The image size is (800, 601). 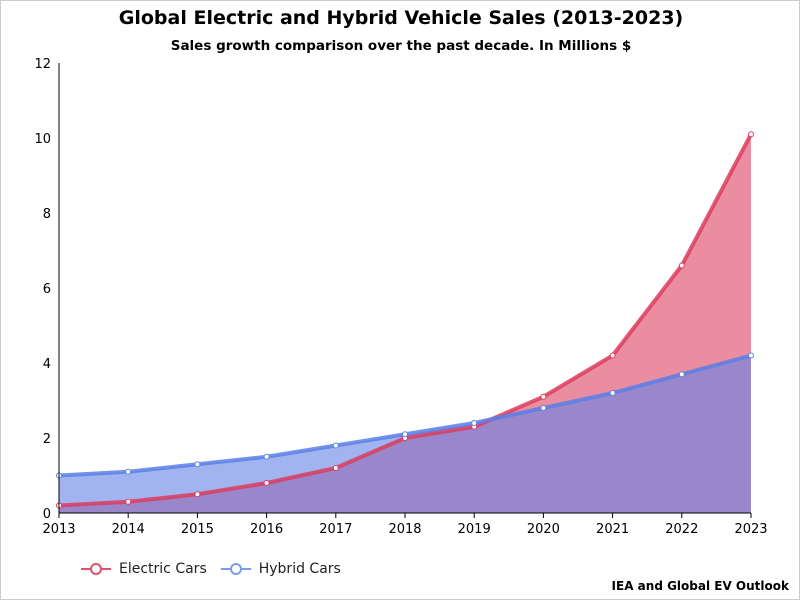 I want to click on y-tick-label: 8, so click(x=47, y=214).